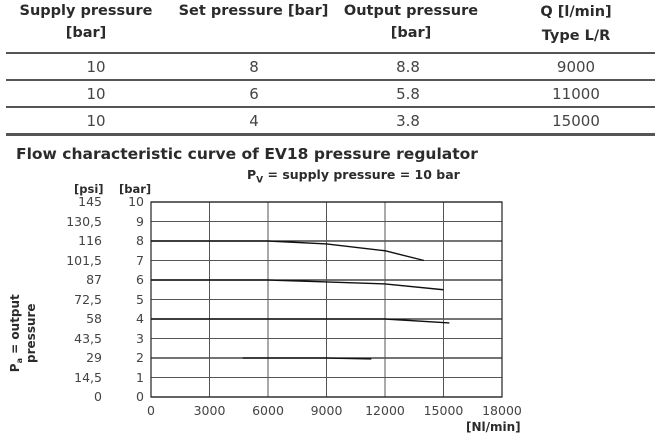  I want to click on y-tick-bar: 9, so click(140, 221).